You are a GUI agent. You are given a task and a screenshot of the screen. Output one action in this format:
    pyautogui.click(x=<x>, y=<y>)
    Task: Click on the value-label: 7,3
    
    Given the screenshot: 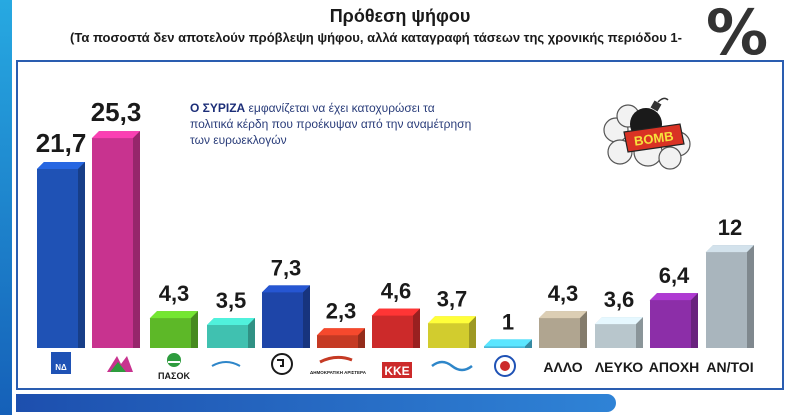 What is the action you would take?
    pyautogui.click(x=286, y=267)
    